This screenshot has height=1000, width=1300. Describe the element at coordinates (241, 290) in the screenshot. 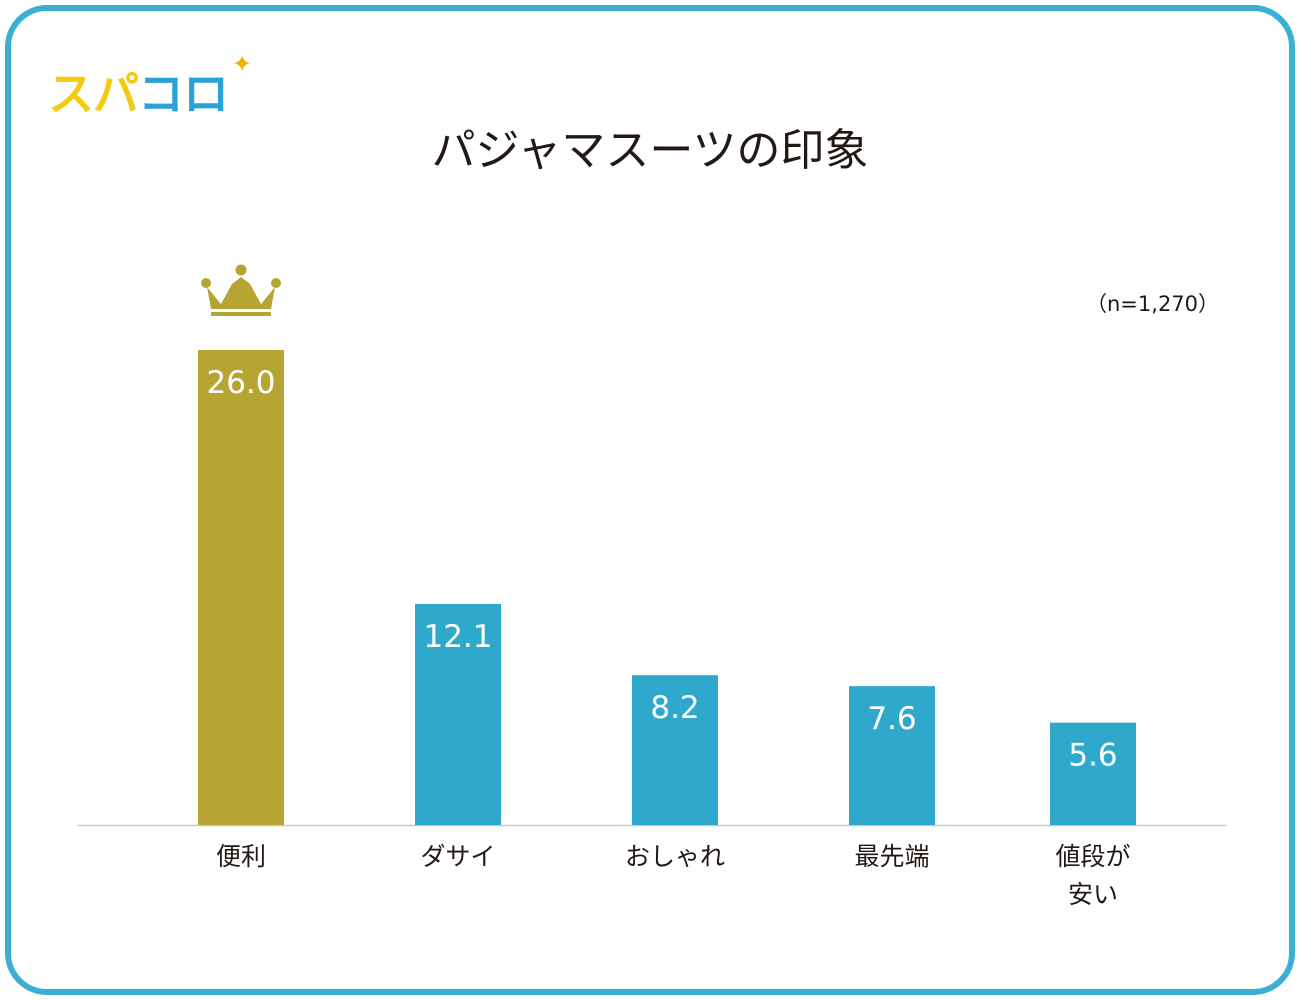

I see `crown-icon` at that location.